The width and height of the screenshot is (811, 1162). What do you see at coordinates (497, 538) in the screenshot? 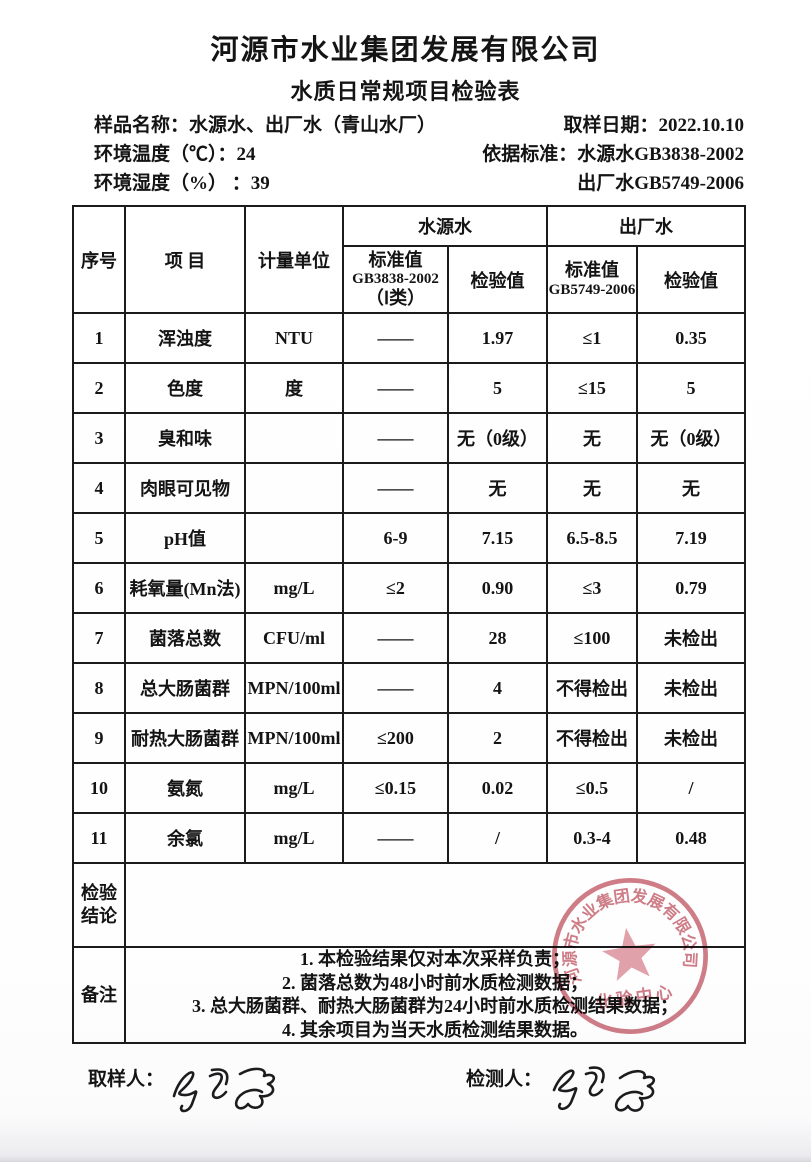
I see `cell-src_val: 7.15` at bounding box center [497, 538].